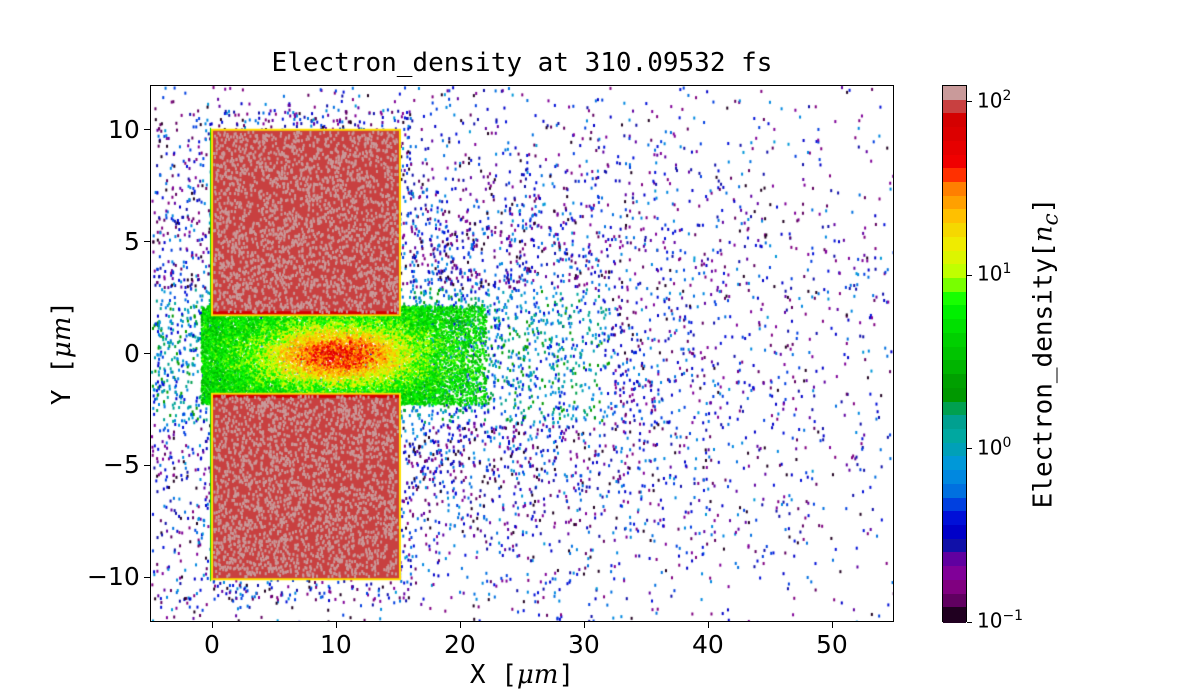 This screenshot has width=1200, height=700. I want to click on y-tick-label: 10, so click(124, 129).